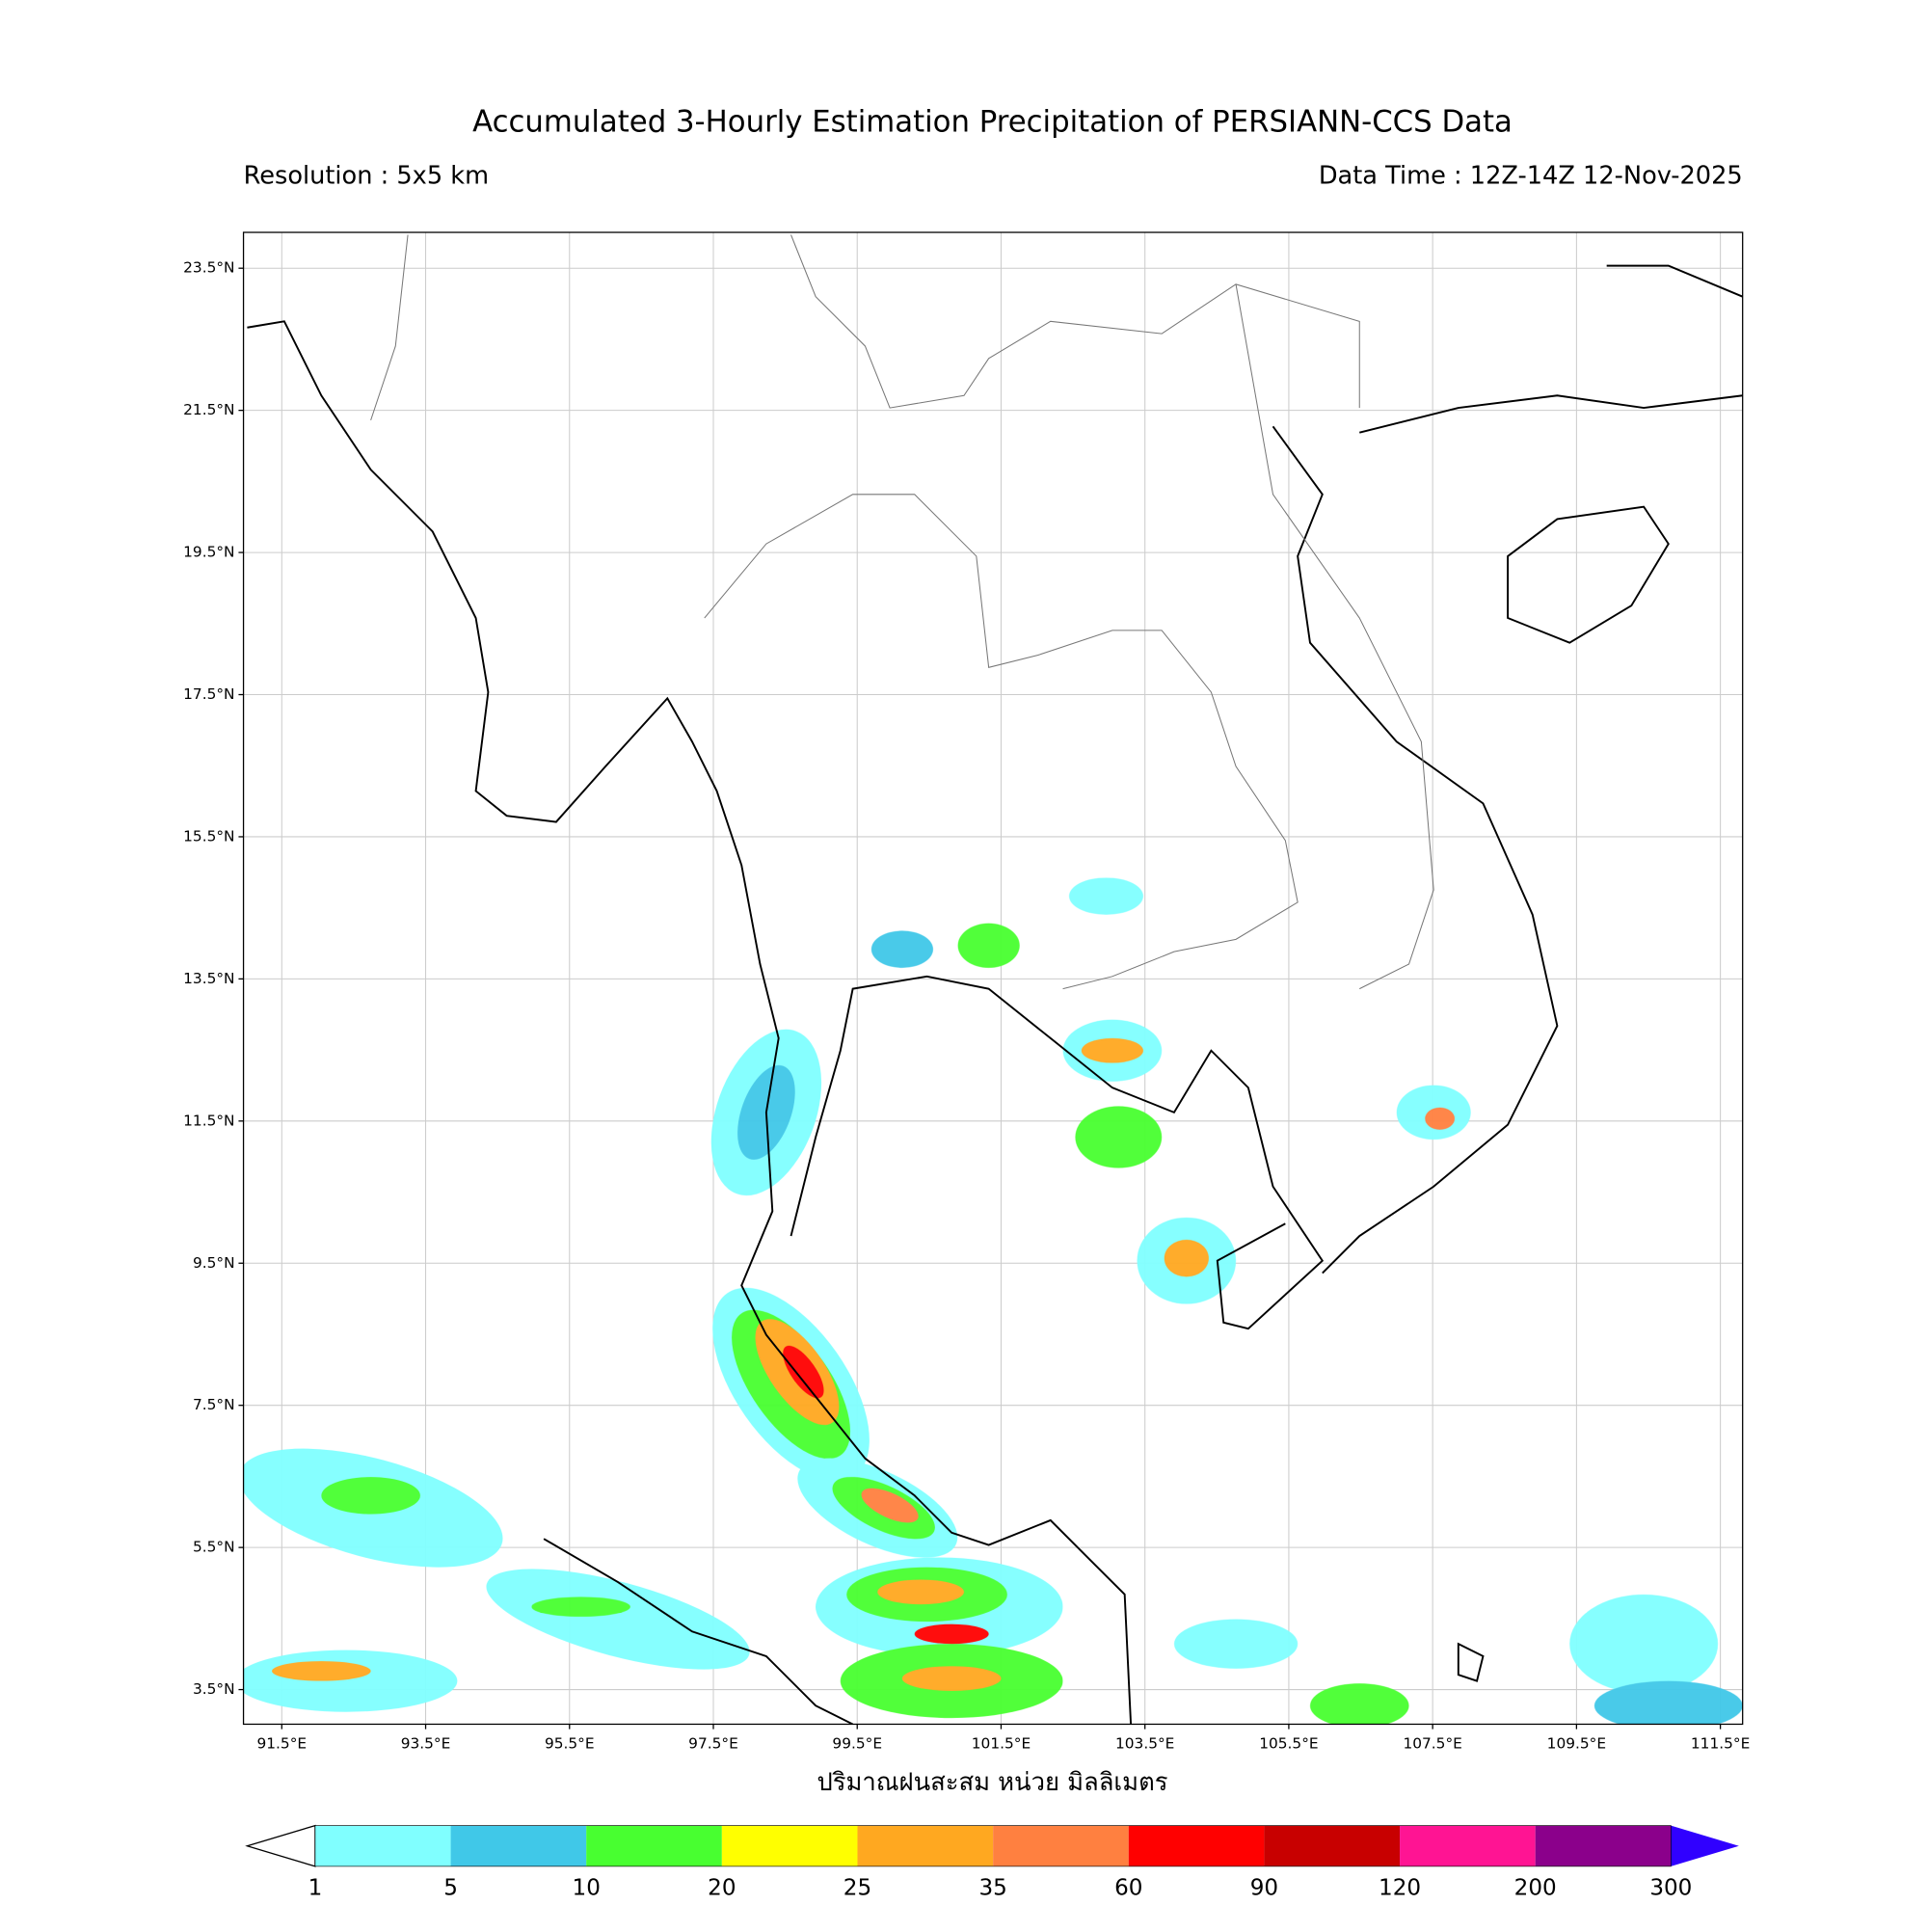  Describe the element at coordinates (992, 1783) in the screenshot. I see `colorbar-label: ปริมาณฝนสะสม หน่วย มิลลิเมตร` at that location.